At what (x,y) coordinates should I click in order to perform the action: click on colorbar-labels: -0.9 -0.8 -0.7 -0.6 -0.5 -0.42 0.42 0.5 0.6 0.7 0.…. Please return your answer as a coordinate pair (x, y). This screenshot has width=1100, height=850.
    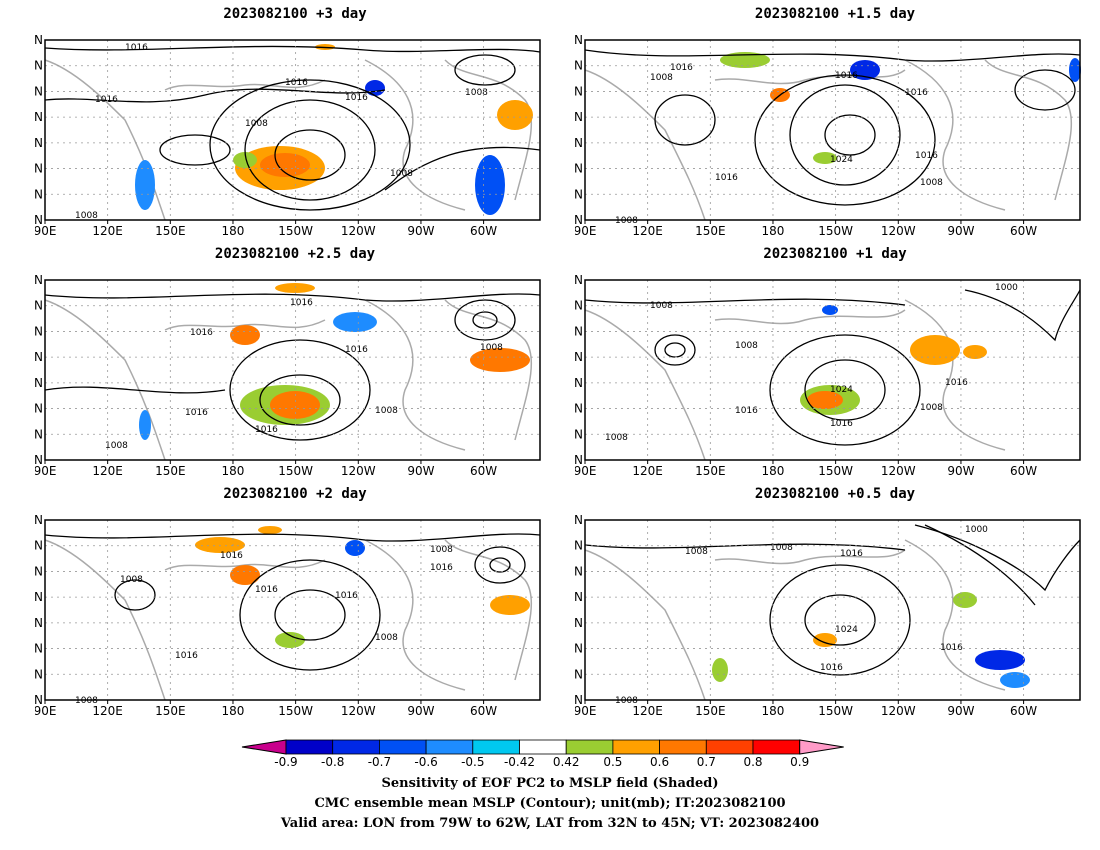
    Looking at the image, I should click on (541, 762).